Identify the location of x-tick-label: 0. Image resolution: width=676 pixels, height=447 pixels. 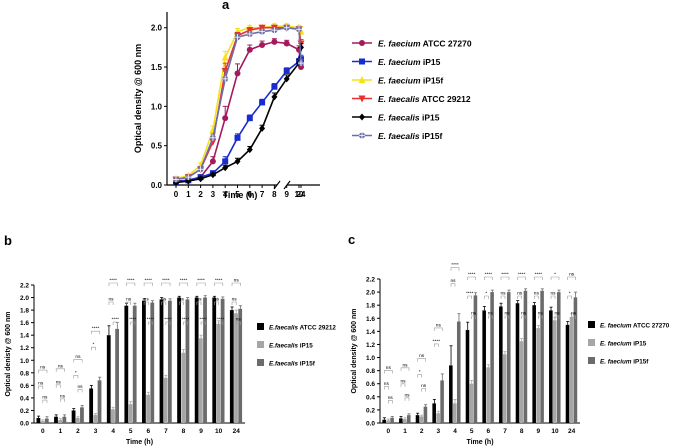
(43, 431).